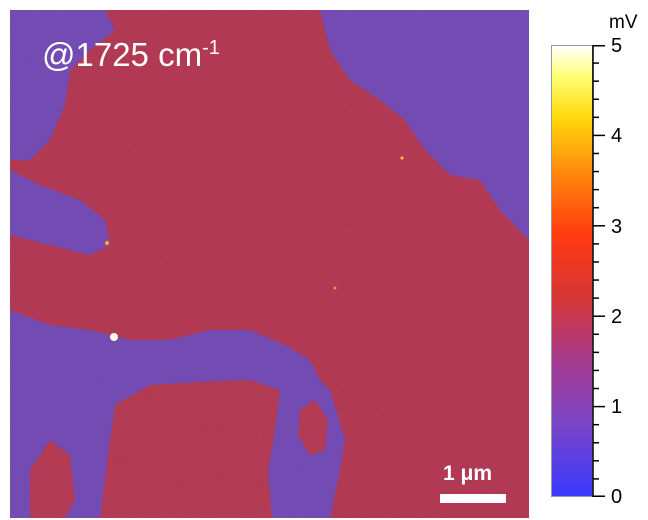 The width and height of the screenshot is (648, 520). Describe the element at coordinates (617, 46) in the screenshot. I see `colorbar-tick-5: 5` at that location.